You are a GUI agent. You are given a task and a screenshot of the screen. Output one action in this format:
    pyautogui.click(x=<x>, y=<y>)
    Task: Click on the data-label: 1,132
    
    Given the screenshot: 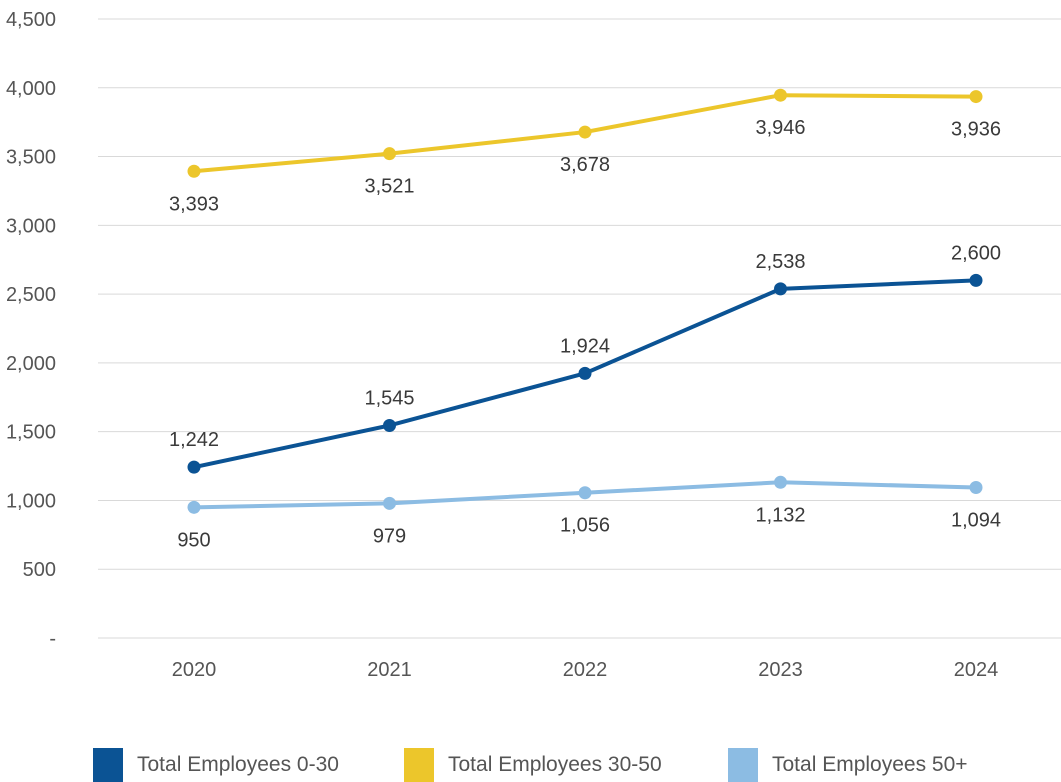 What is the action you would take?
    pyautogui.click(x=780, y=515)
    